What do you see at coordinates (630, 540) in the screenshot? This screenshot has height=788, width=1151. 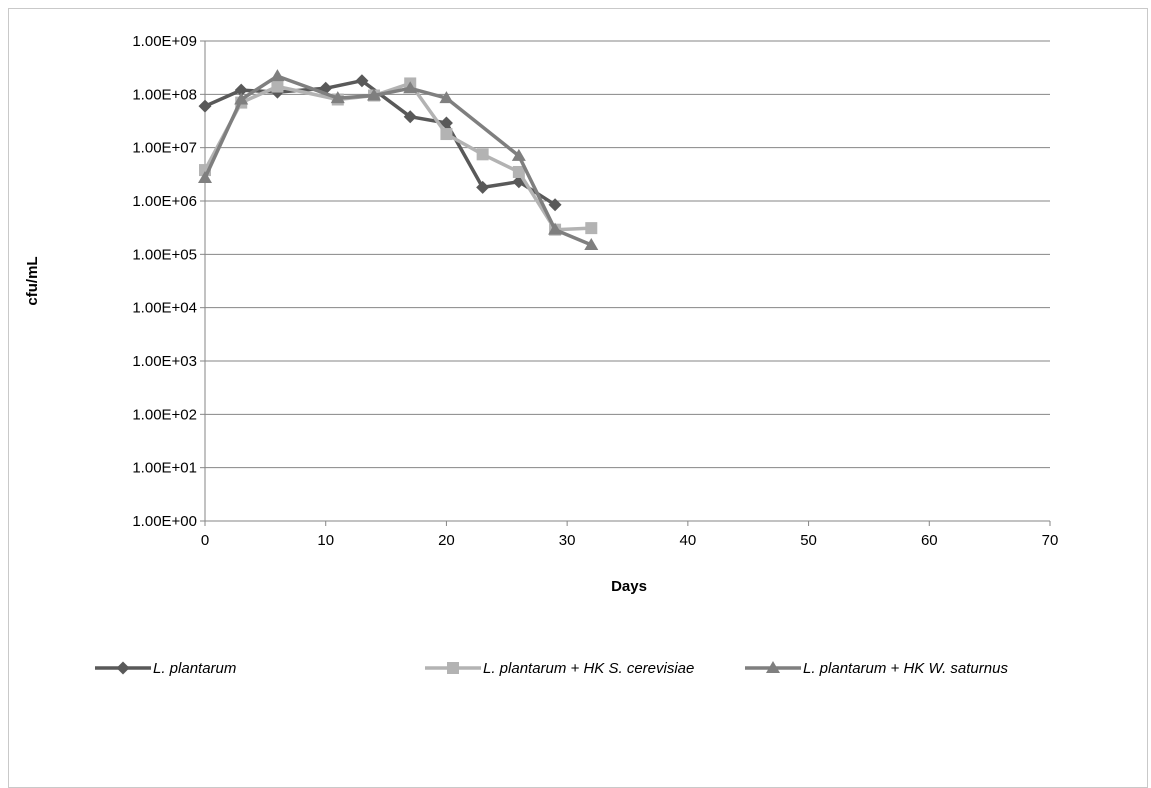 I see `x-tick-labels: 0 10 20 30 40 50 60 70` at bounding box center [630, 540].